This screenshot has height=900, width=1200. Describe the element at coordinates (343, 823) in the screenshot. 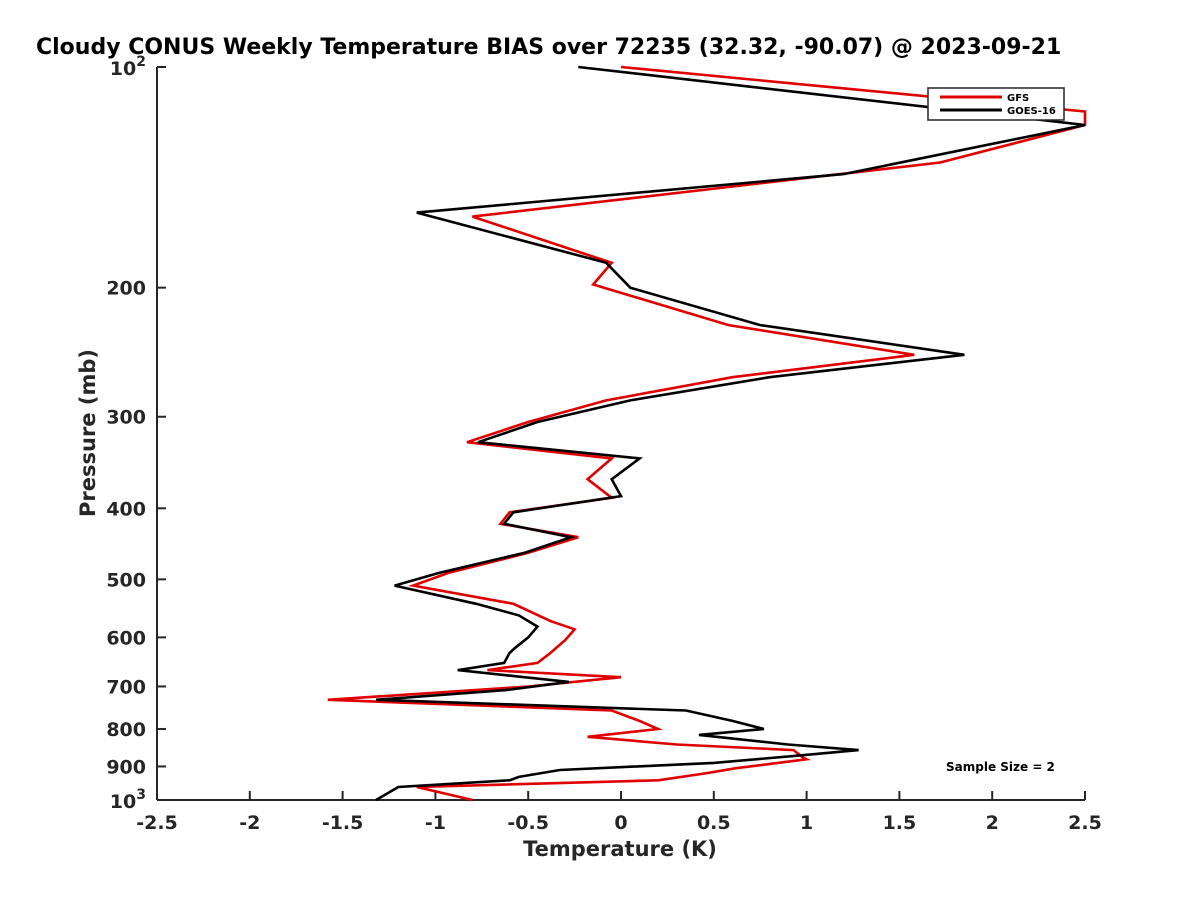

I see `x-tick-label: -1.5` at that location.